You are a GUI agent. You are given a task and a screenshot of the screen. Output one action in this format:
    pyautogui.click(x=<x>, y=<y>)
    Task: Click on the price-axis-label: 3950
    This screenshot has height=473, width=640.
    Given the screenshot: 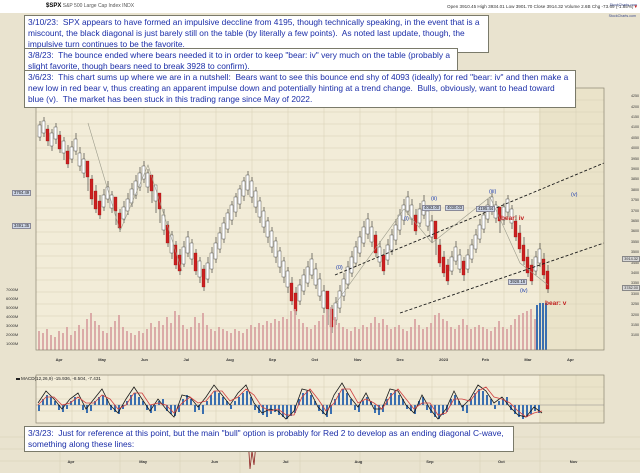 What is the action you would take?
    pyautogui.click(x=635, y=158)
    